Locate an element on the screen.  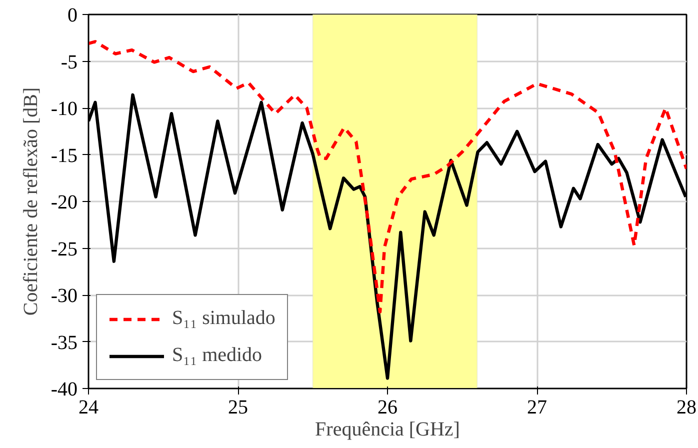
x-tick-label: 25 is located at coordinates (238, 407).